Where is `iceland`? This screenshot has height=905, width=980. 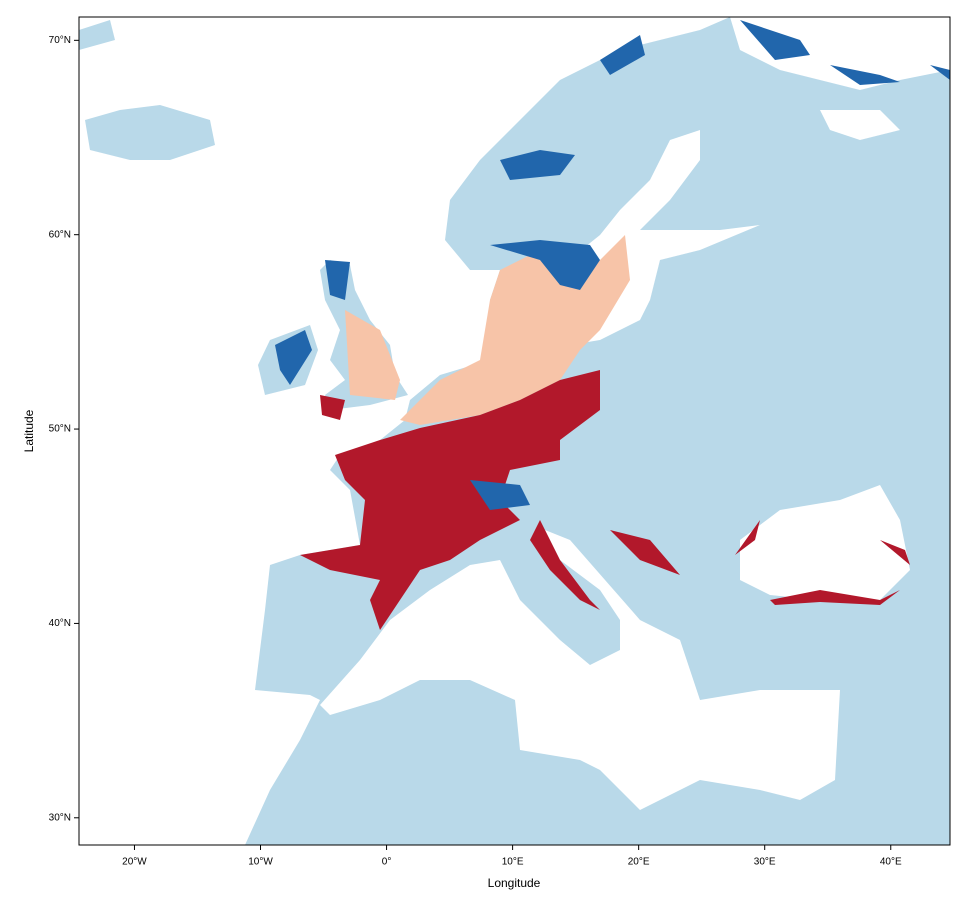
iceland is located at coordinates (147, 90).